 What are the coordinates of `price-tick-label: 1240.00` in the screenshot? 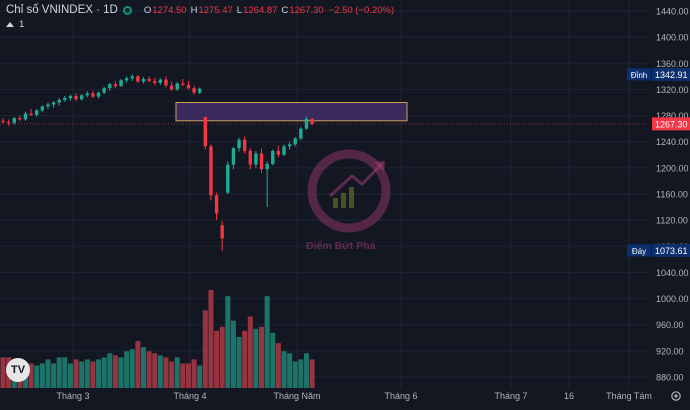 It's located at (672, 142).